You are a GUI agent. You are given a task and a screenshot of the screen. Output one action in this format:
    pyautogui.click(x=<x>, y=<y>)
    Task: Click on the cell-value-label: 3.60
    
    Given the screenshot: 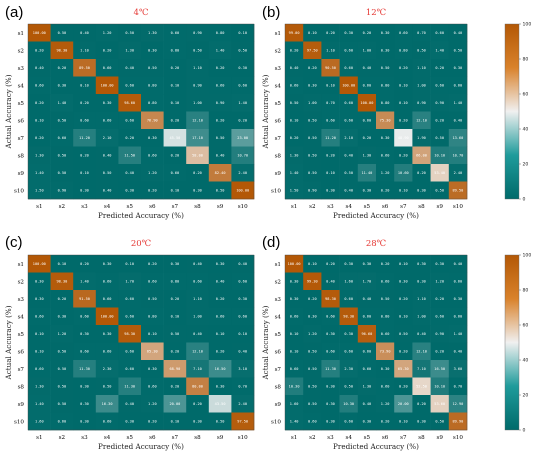 What is the action you would take?
    pyautogui.click(x=458, y=369)
    